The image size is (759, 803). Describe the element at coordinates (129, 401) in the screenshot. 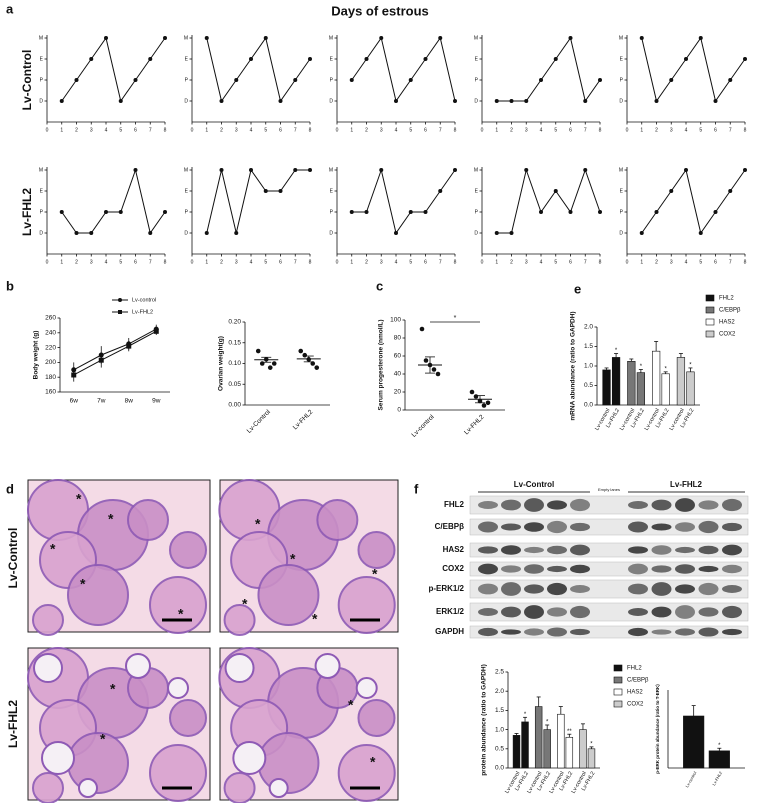

I see `x-tick-label: 8w` at that location.